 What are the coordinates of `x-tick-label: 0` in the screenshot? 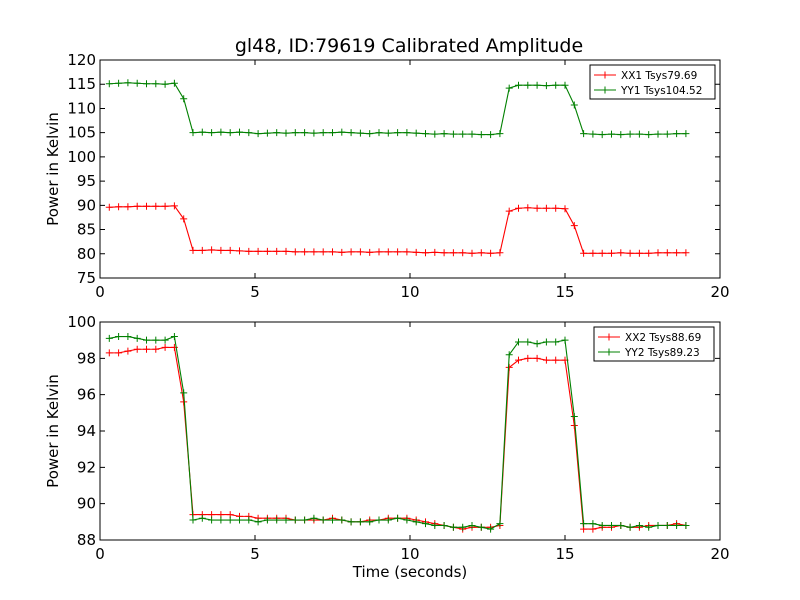 It's located at (100, 292).